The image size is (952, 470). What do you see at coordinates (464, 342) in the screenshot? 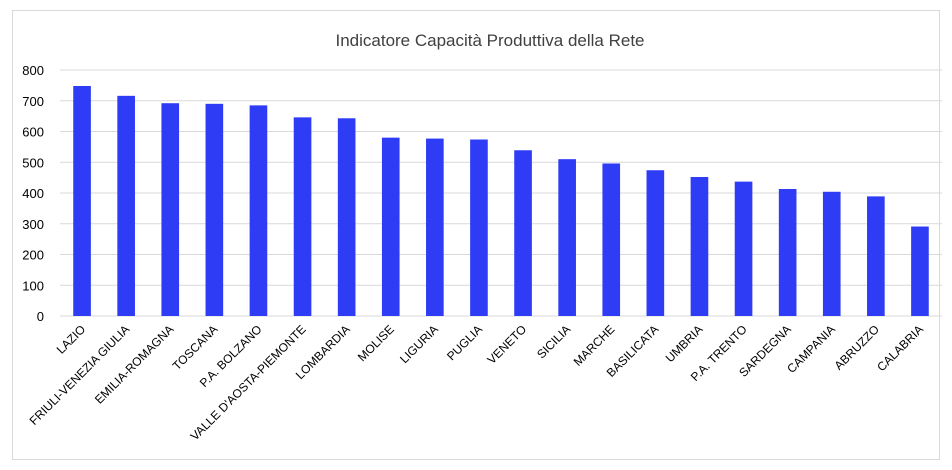
I see `x-tick-label: PUGLIA` at bounding box center [464, 342].